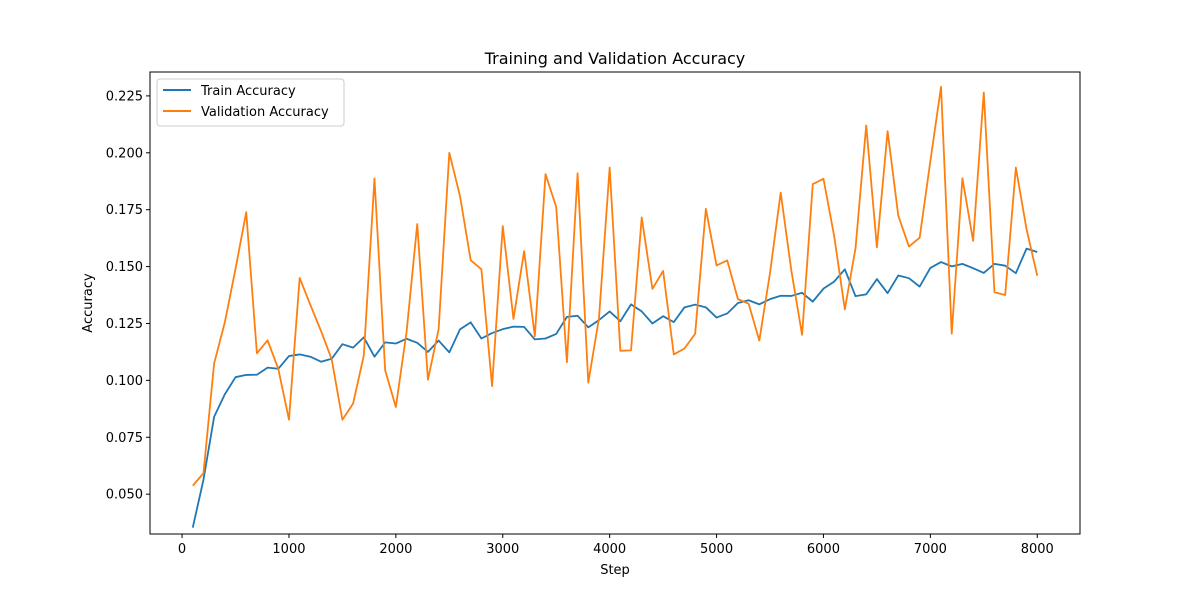 This screenshot has width=1200, height=600. Describe the element at coordinates (88, 303) in the screenshot. I see `y-axis-label: Accuracy` at that location.